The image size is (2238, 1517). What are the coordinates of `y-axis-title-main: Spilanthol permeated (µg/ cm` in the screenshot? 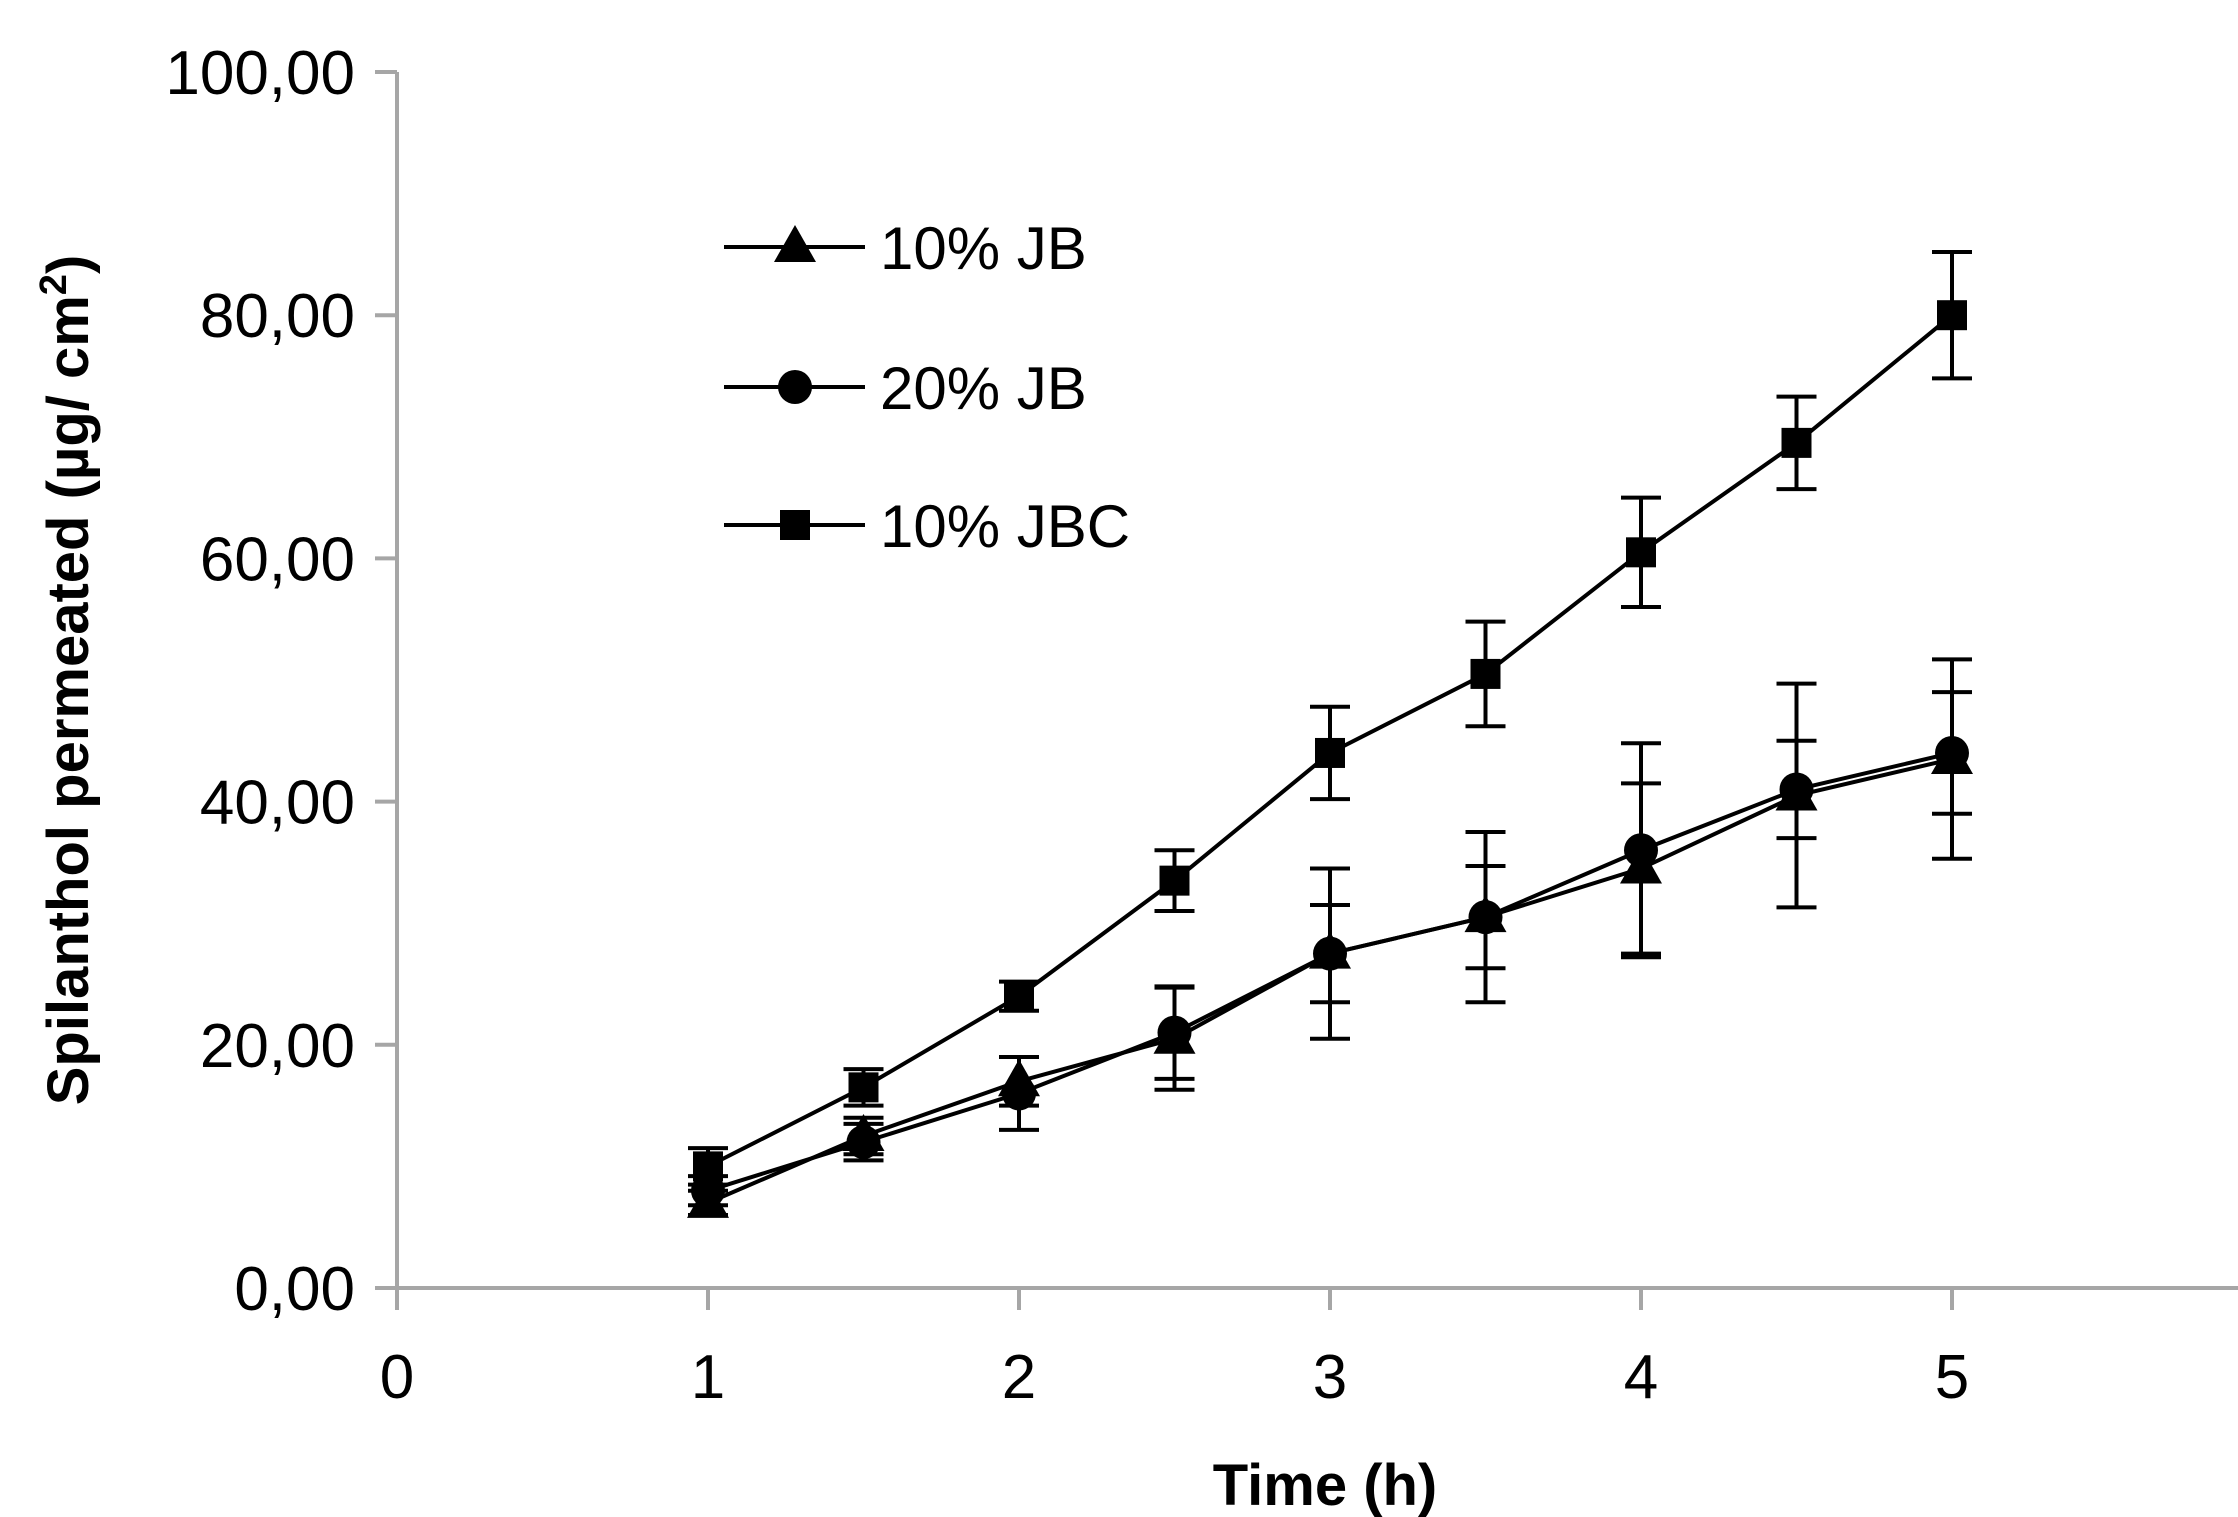 It's located at (68, 700).